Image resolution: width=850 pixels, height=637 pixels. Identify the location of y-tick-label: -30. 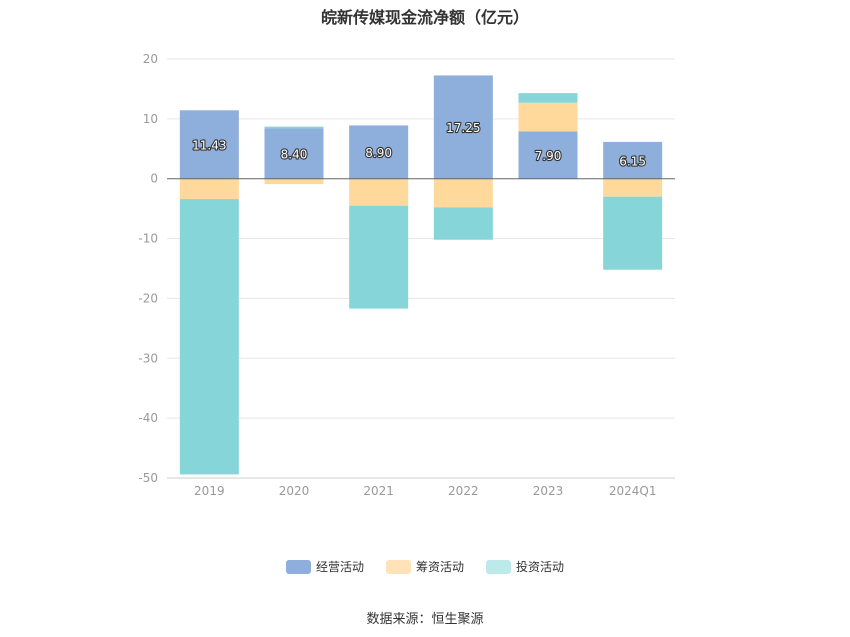
(148, 358).